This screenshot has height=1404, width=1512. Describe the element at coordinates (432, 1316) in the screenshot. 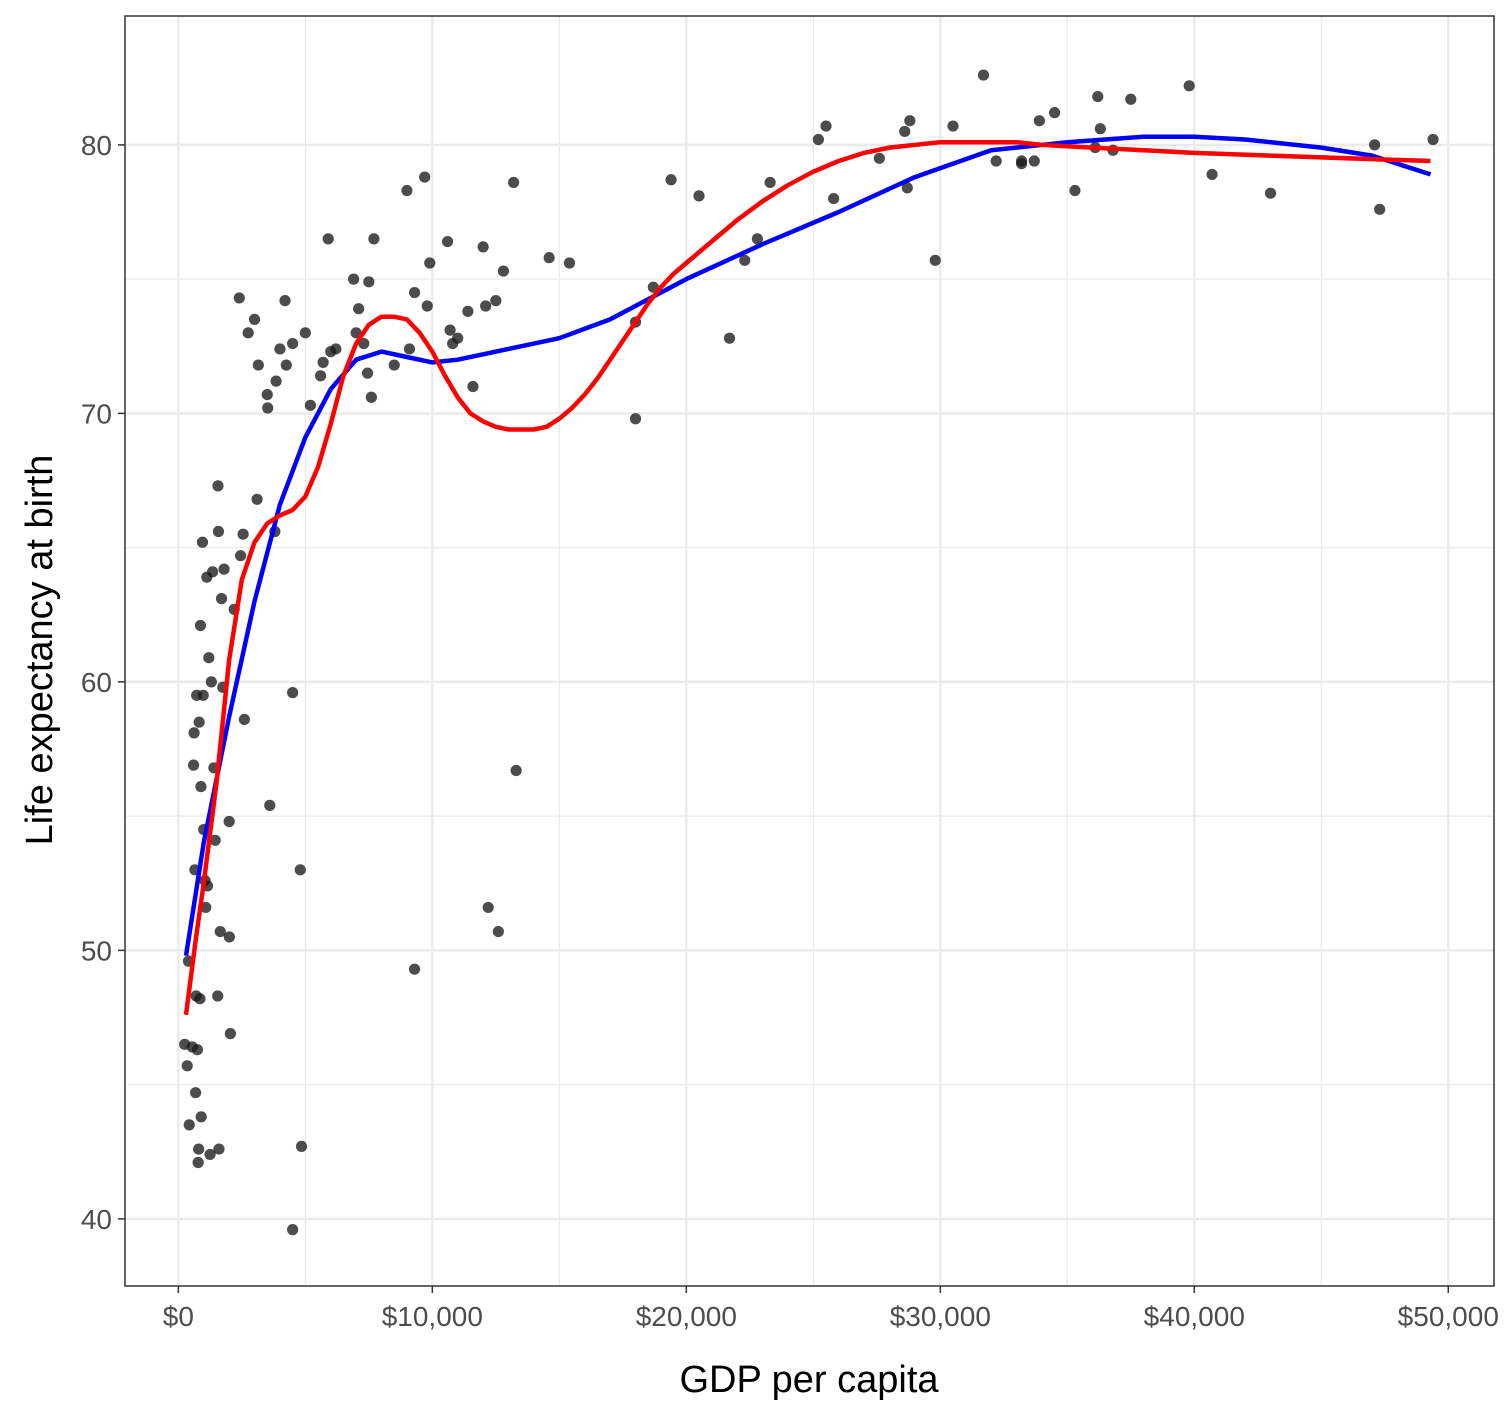

I see `x-tick-label: $10,000` at that location.